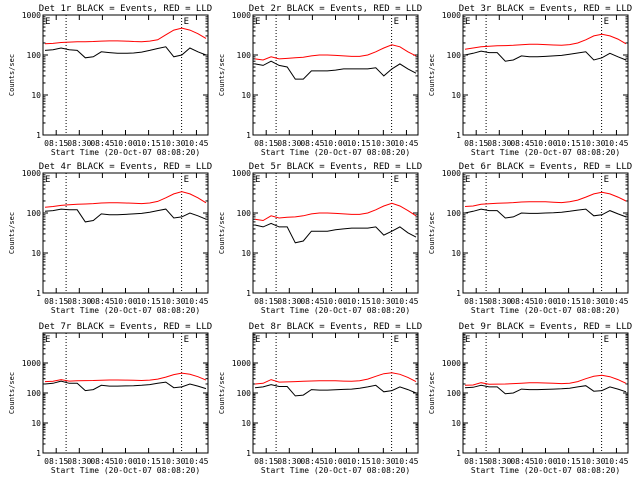 Image resolution: width=640 pixels, height=480 pixels. Describe the element at coordinates (545, 327) in the screenshot. I see `chart-title: Det 9r BLACK = Events, RED = LLD` at that location.